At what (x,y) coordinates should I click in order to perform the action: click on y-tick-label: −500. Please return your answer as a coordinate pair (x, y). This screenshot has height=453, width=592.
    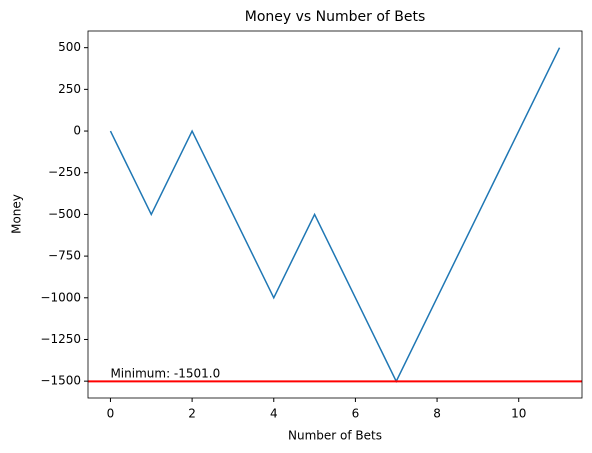
    Looking at the image, I should click on (64, 214).